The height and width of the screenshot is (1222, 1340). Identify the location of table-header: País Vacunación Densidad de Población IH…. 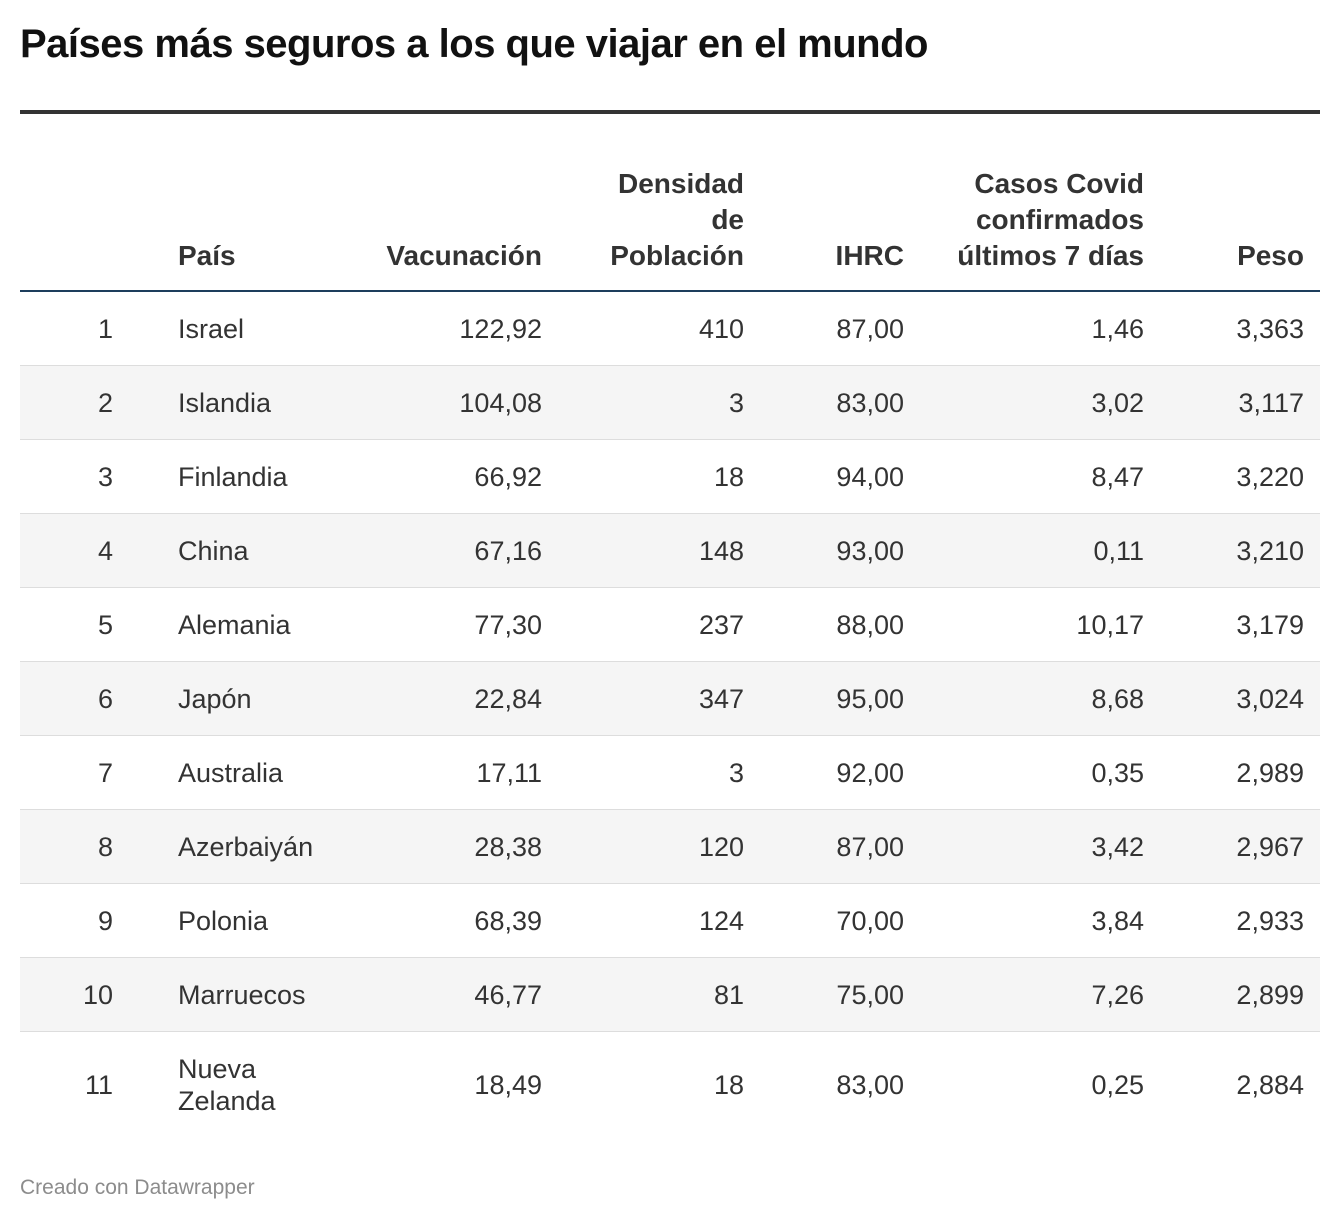
(670, 203).